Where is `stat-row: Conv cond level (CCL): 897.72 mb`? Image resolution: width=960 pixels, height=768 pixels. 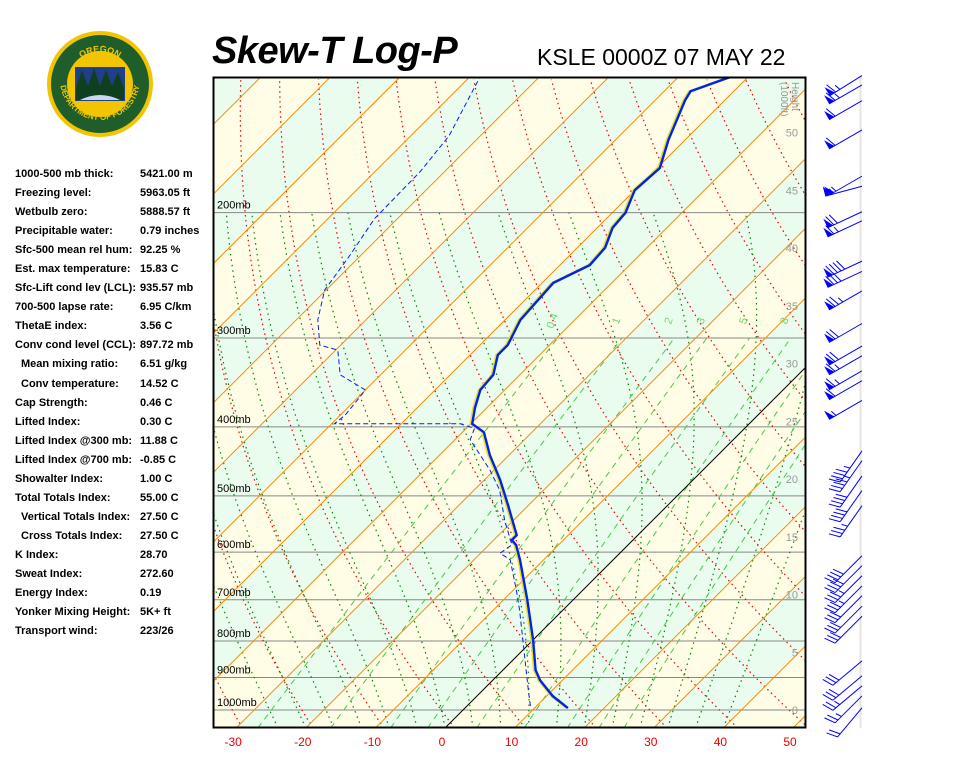
stat-row: Conv cond level (CCL): 897.72 mb is located at coordinates (107, 348).